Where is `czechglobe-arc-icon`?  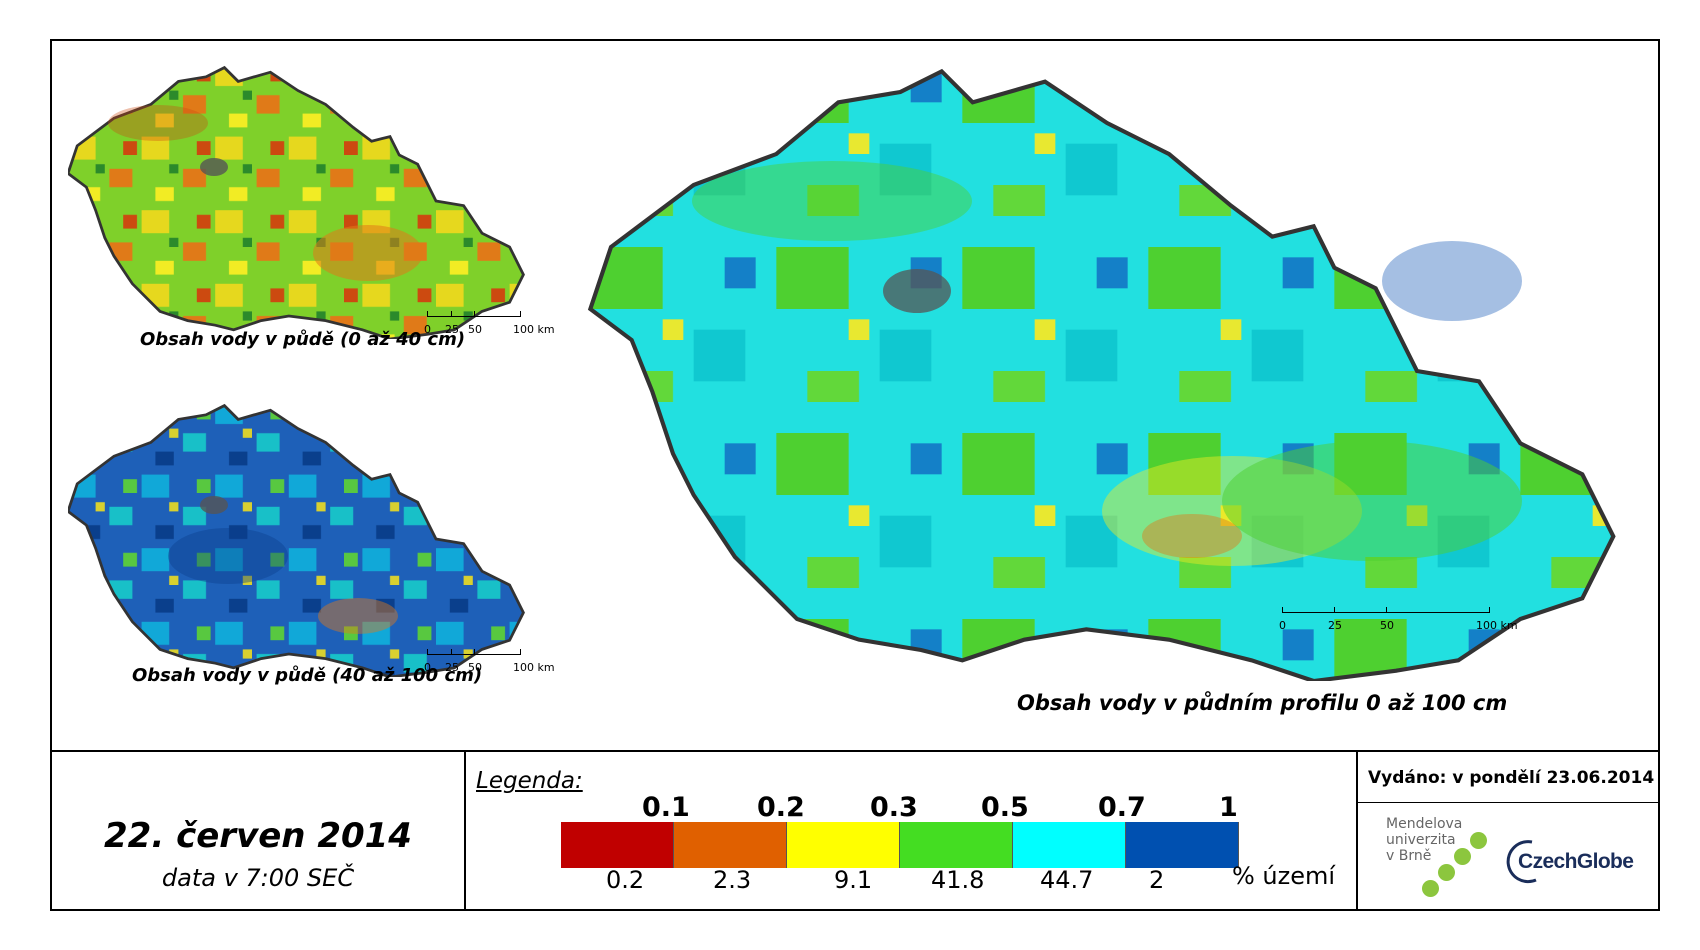
czechglobe-arc-icon is located at coordinates (1521, 862).